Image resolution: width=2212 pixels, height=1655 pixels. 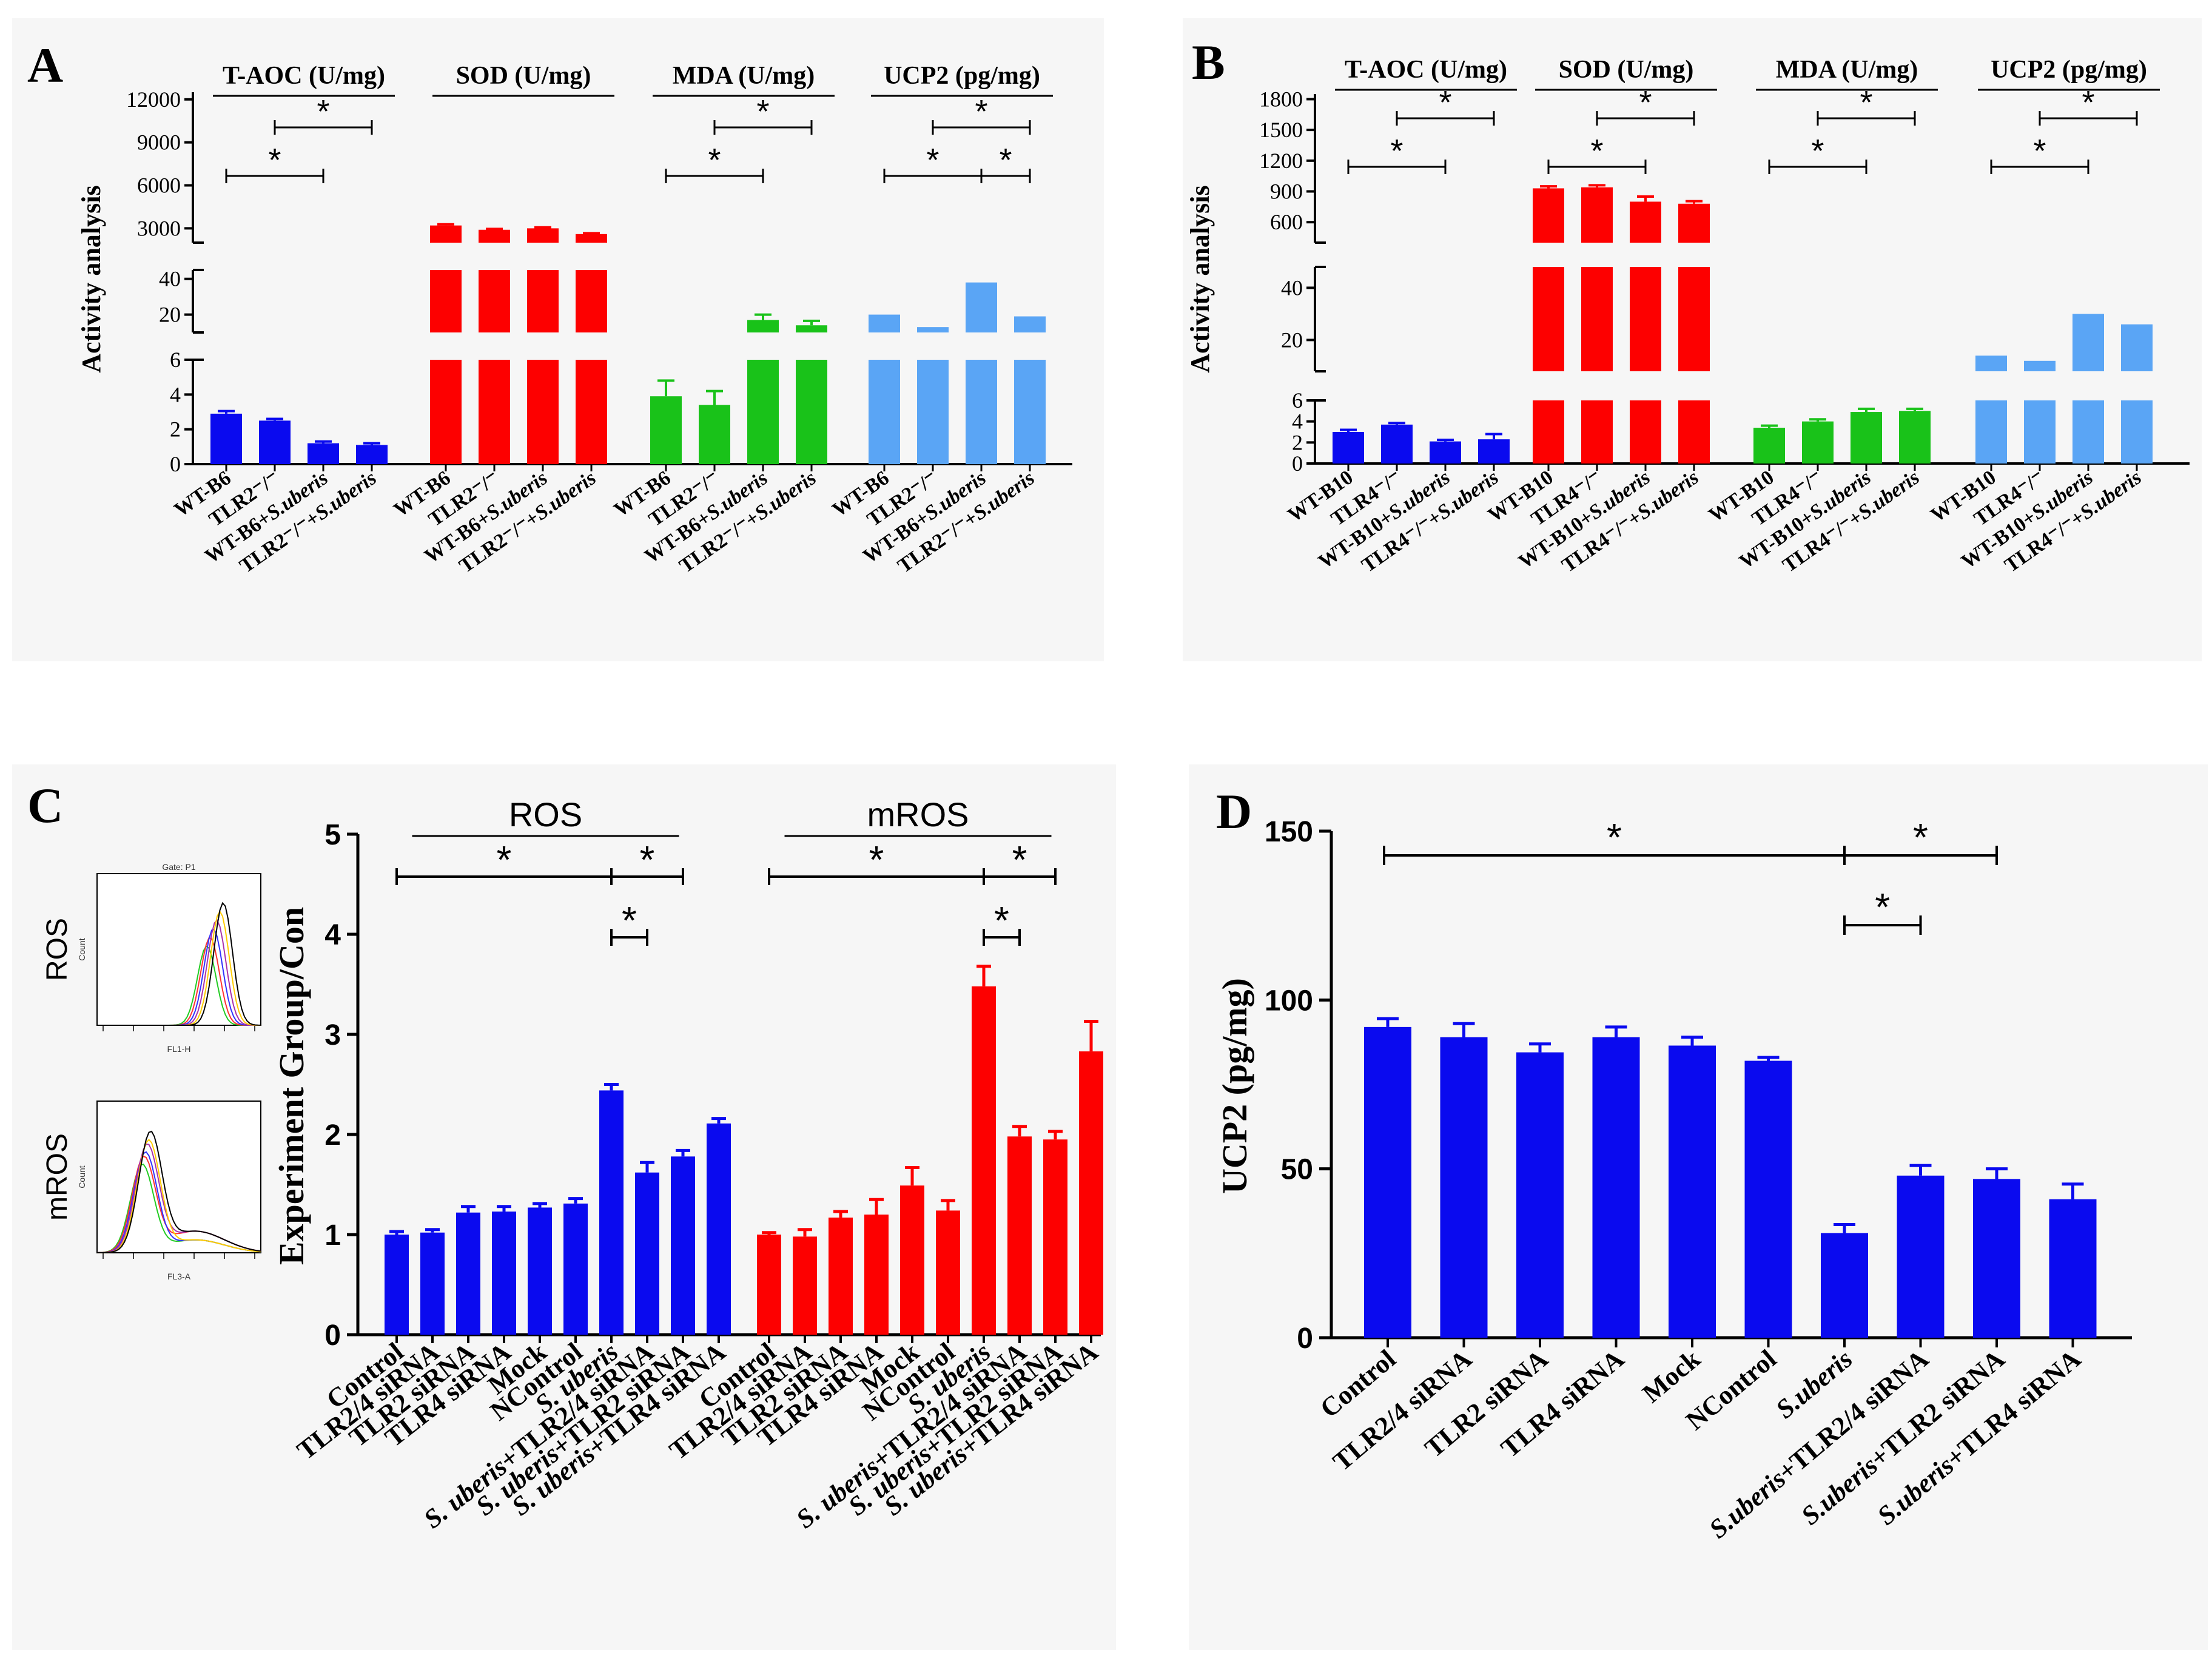 I want to click on panel-c-histograms: Gate: P1 FL1-H Count ROS FL3-A Count mROS, so click(x=151, y=1071).